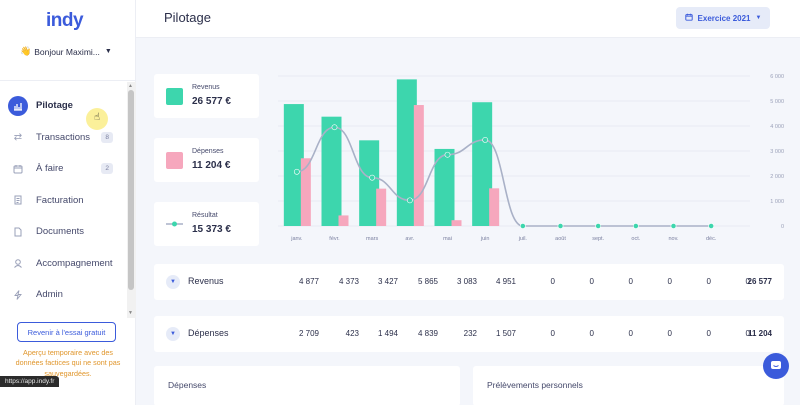 The image size is (800, 405). What do you see at coordinates (372, 239) in the screenshot?
I see `x-tick-label: mars` at bounding box center [372, 239].